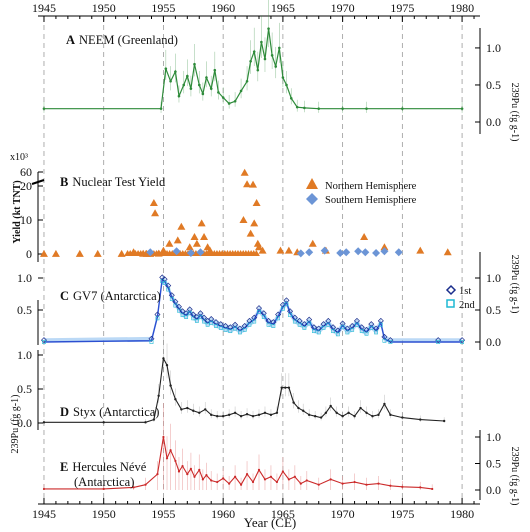  What do you see at coordinates (493, 490) in the screenshot?
I see `panel-e-y-axis-tick-label: 0.0` at bounding box center [493, 490].